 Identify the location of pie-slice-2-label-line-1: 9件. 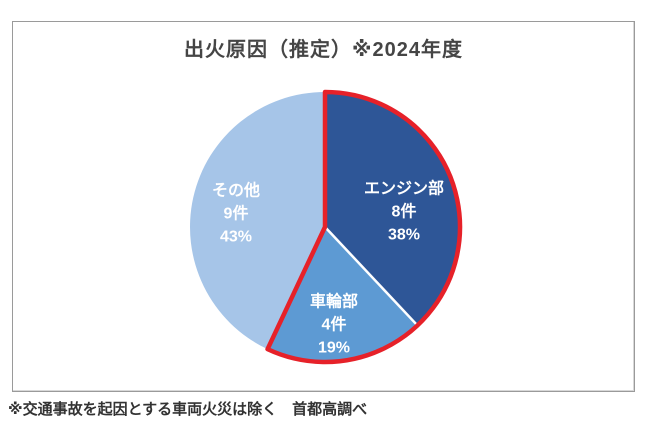
(236, 213).